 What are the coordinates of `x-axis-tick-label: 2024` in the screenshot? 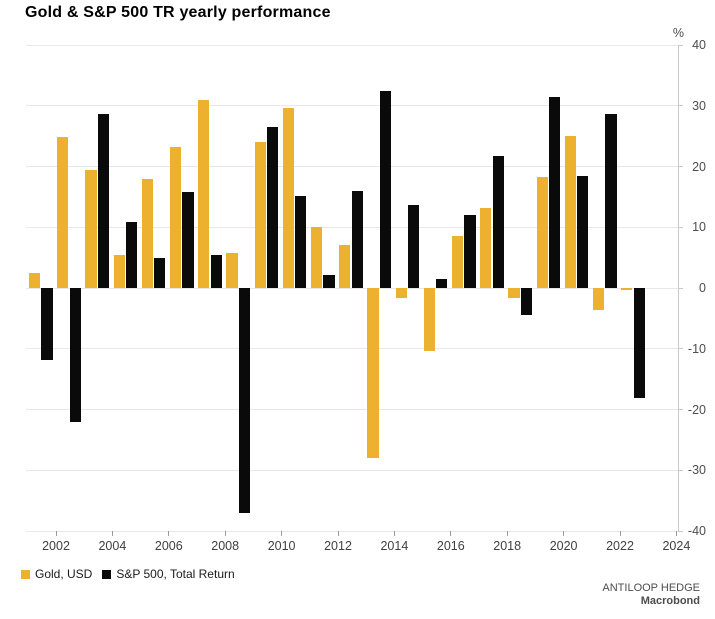 It's located at (676, 546).